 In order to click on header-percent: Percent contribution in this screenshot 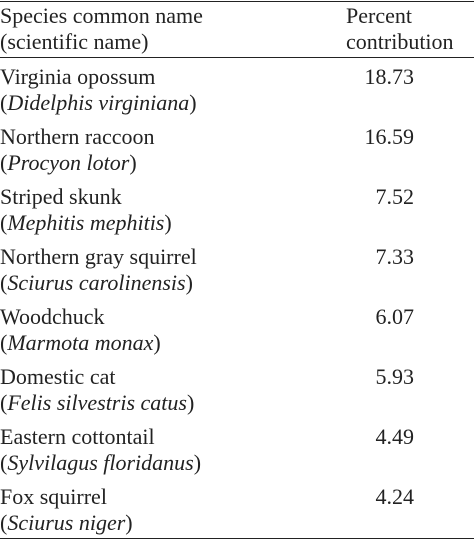, I will do `click(410, 29)`.